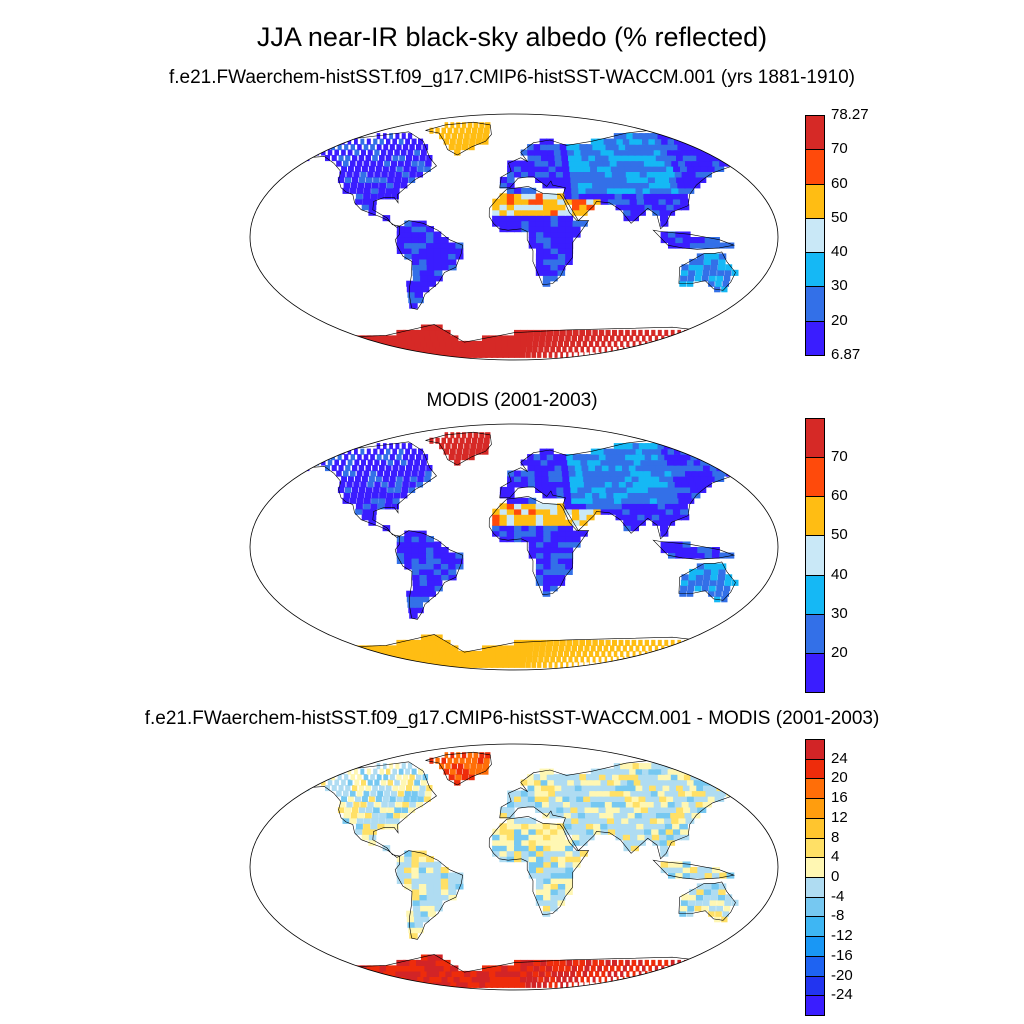 The width and height of the screenshot is (1024, 1024). Describe the element at coordinates (839, 252) in the screenshot. I see `colorbar-label: 40` at that location.